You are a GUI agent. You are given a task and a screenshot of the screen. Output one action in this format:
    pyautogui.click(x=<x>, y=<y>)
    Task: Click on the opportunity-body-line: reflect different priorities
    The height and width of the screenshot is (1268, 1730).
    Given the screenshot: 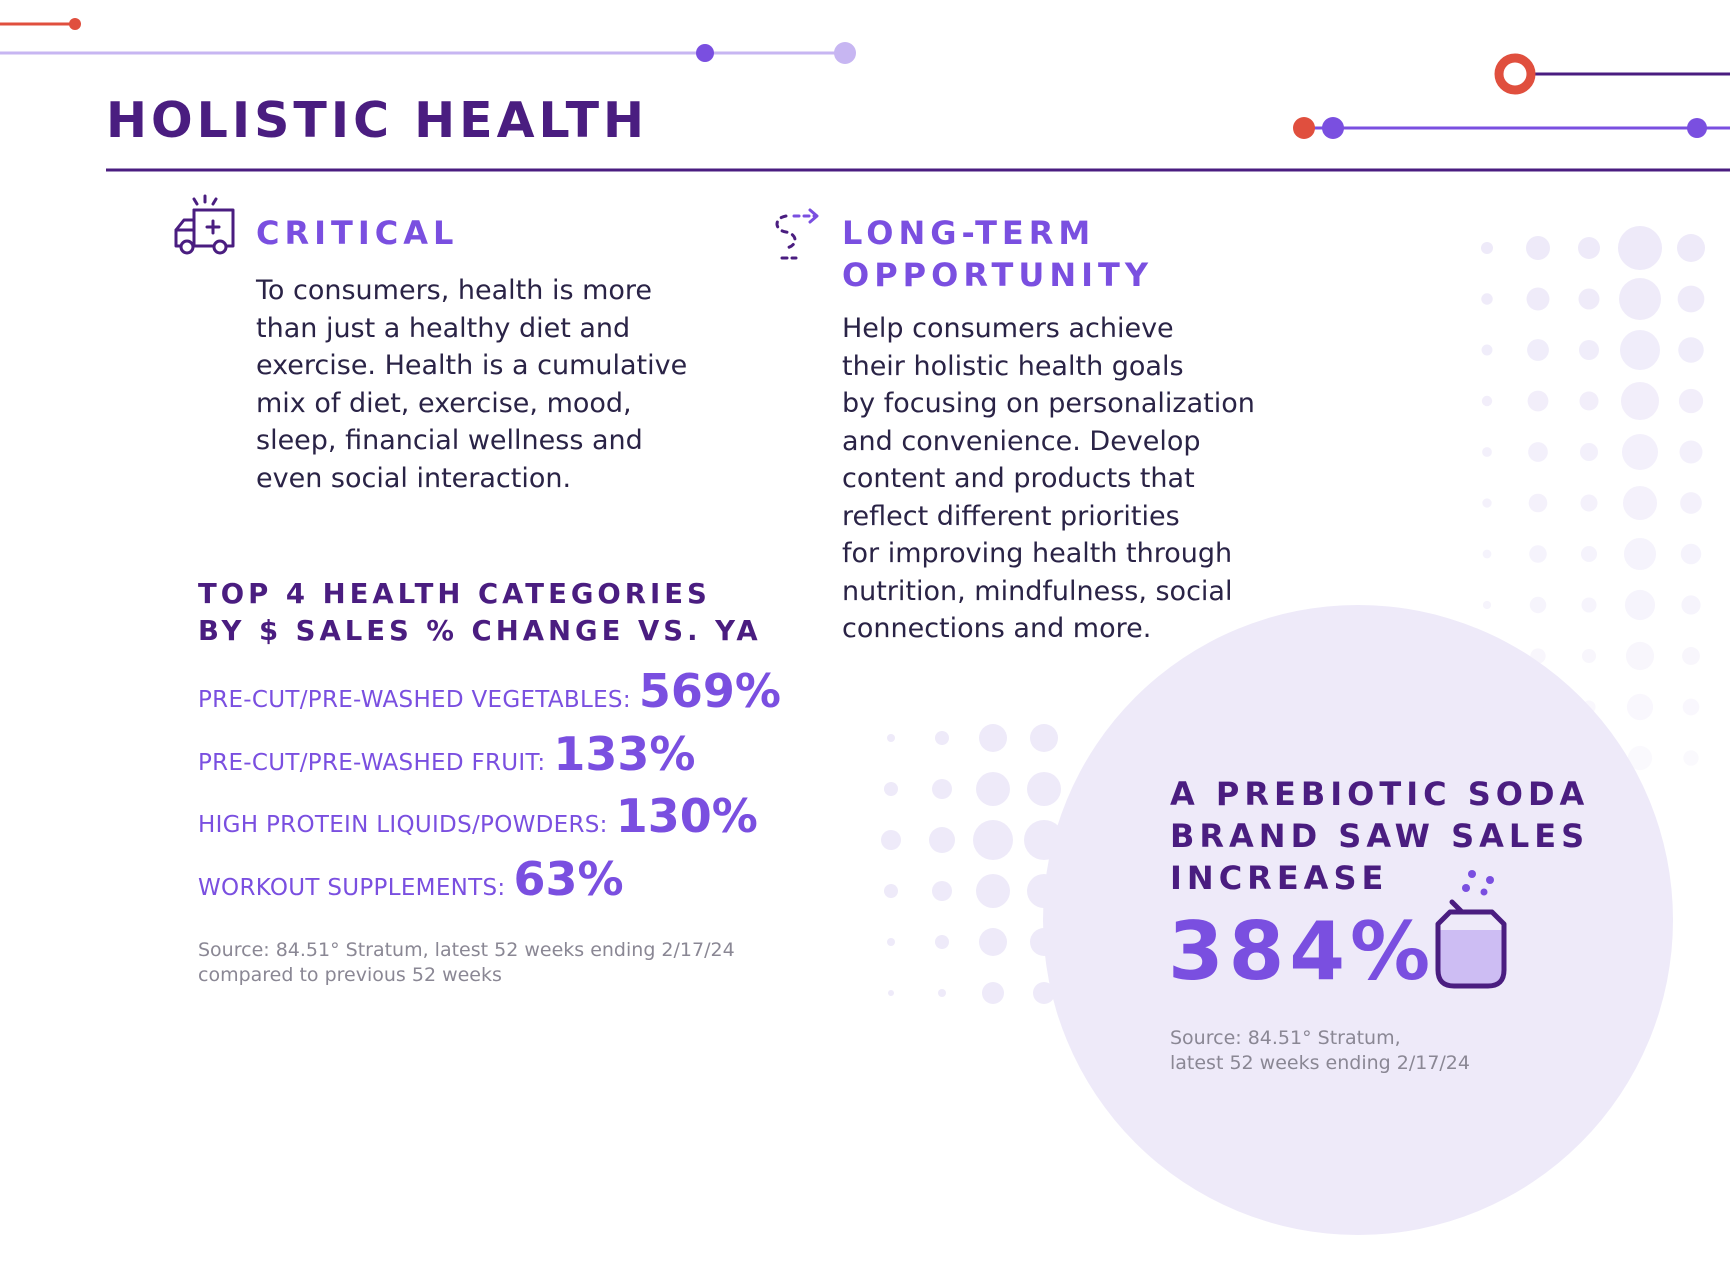 What is the action you would take?
    pyautogui.click(x=1011, y=516)
    